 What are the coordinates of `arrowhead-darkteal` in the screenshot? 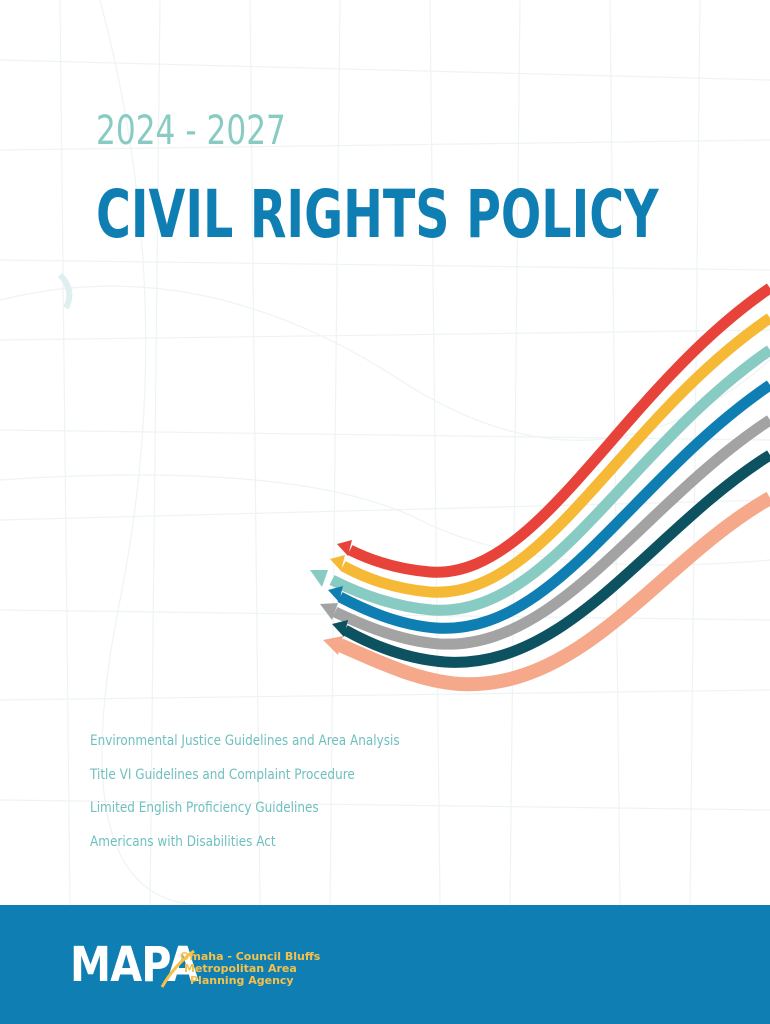 It's located at (340, 628).